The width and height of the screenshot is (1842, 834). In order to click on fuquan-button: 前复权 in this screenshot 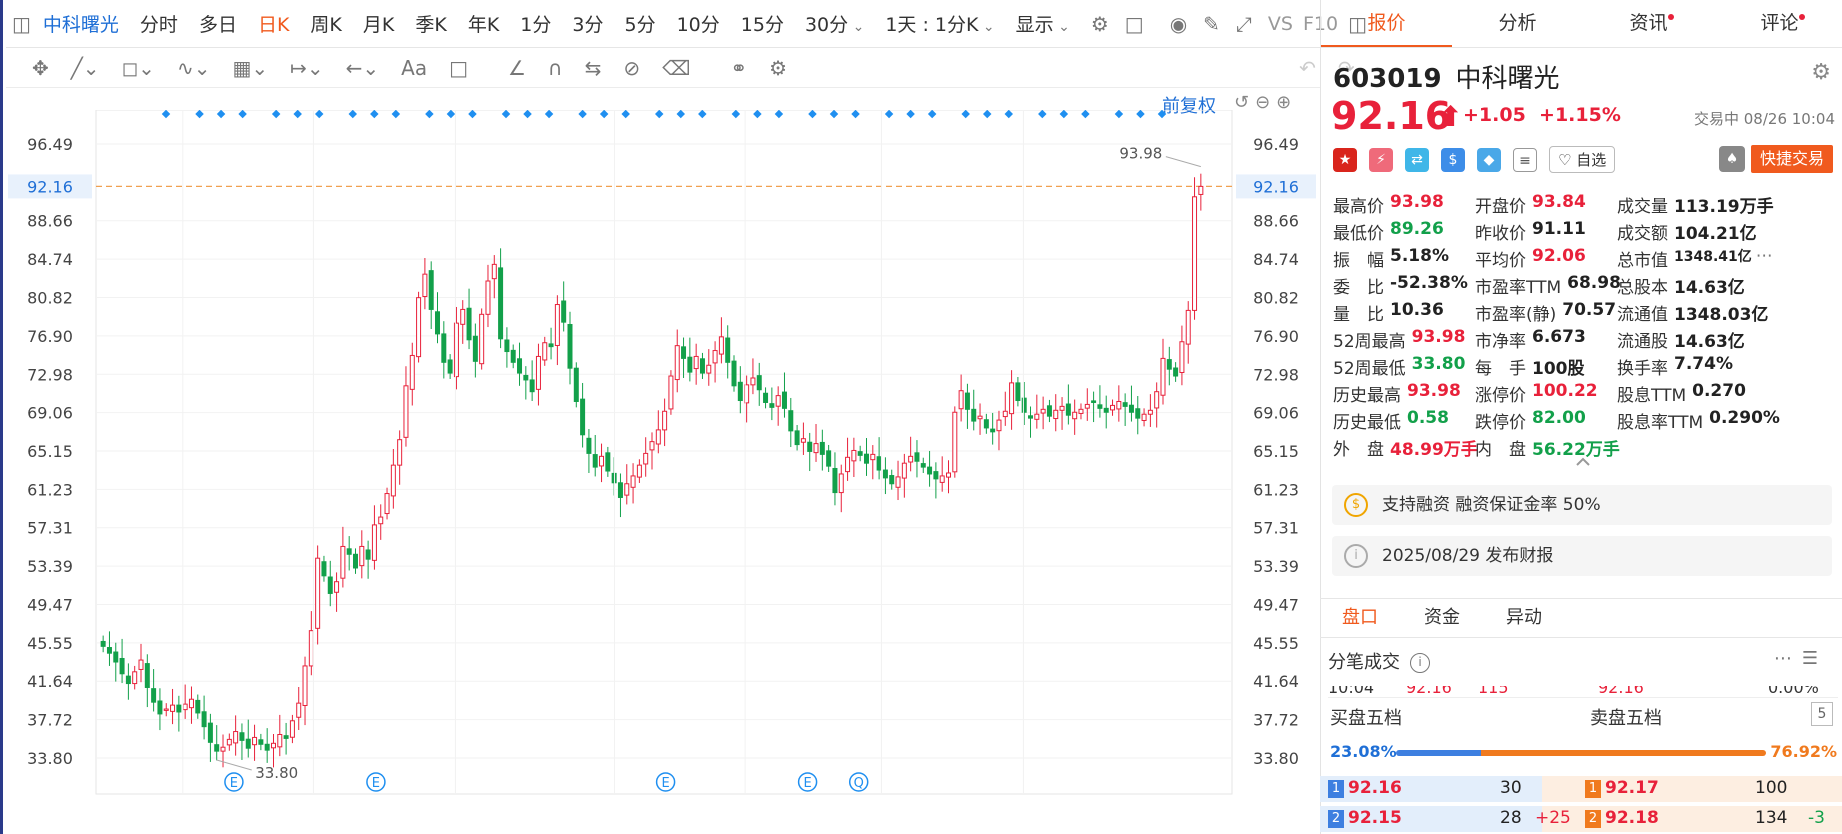, I will do `click(1189, 106)`.